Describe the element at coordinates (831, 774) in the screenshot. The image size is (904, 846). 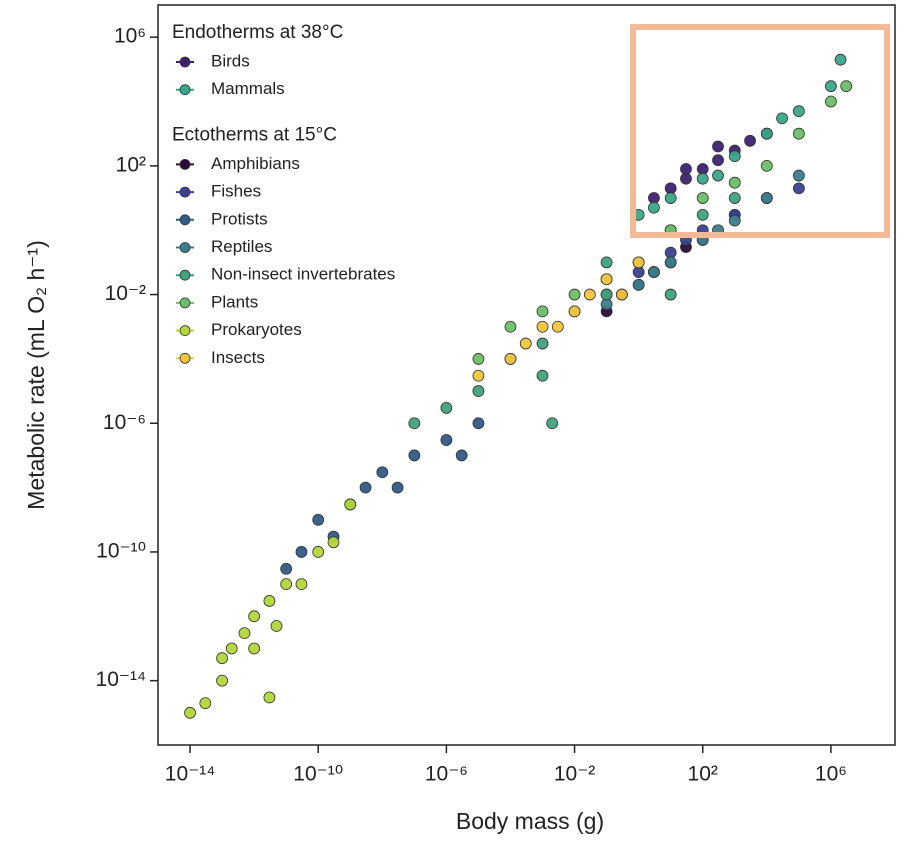
I see `x-tick-label: 10⁶` at that location.